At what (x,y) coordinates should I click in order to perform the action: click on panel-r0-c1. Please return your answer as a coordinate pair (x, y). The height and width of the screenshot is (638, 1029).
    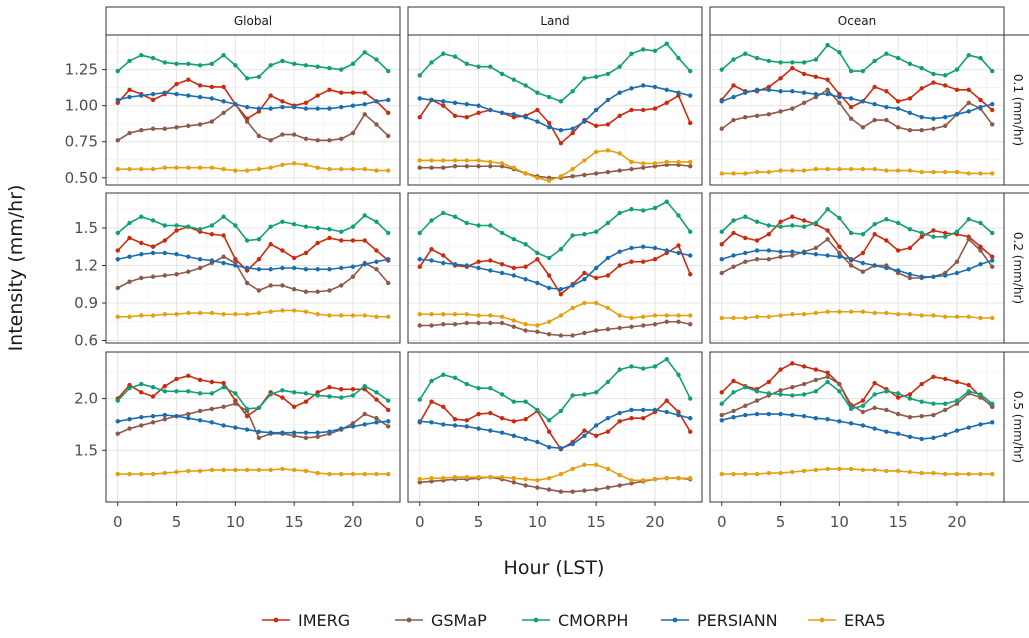
    Looking at the image, I should click on (555, 110).